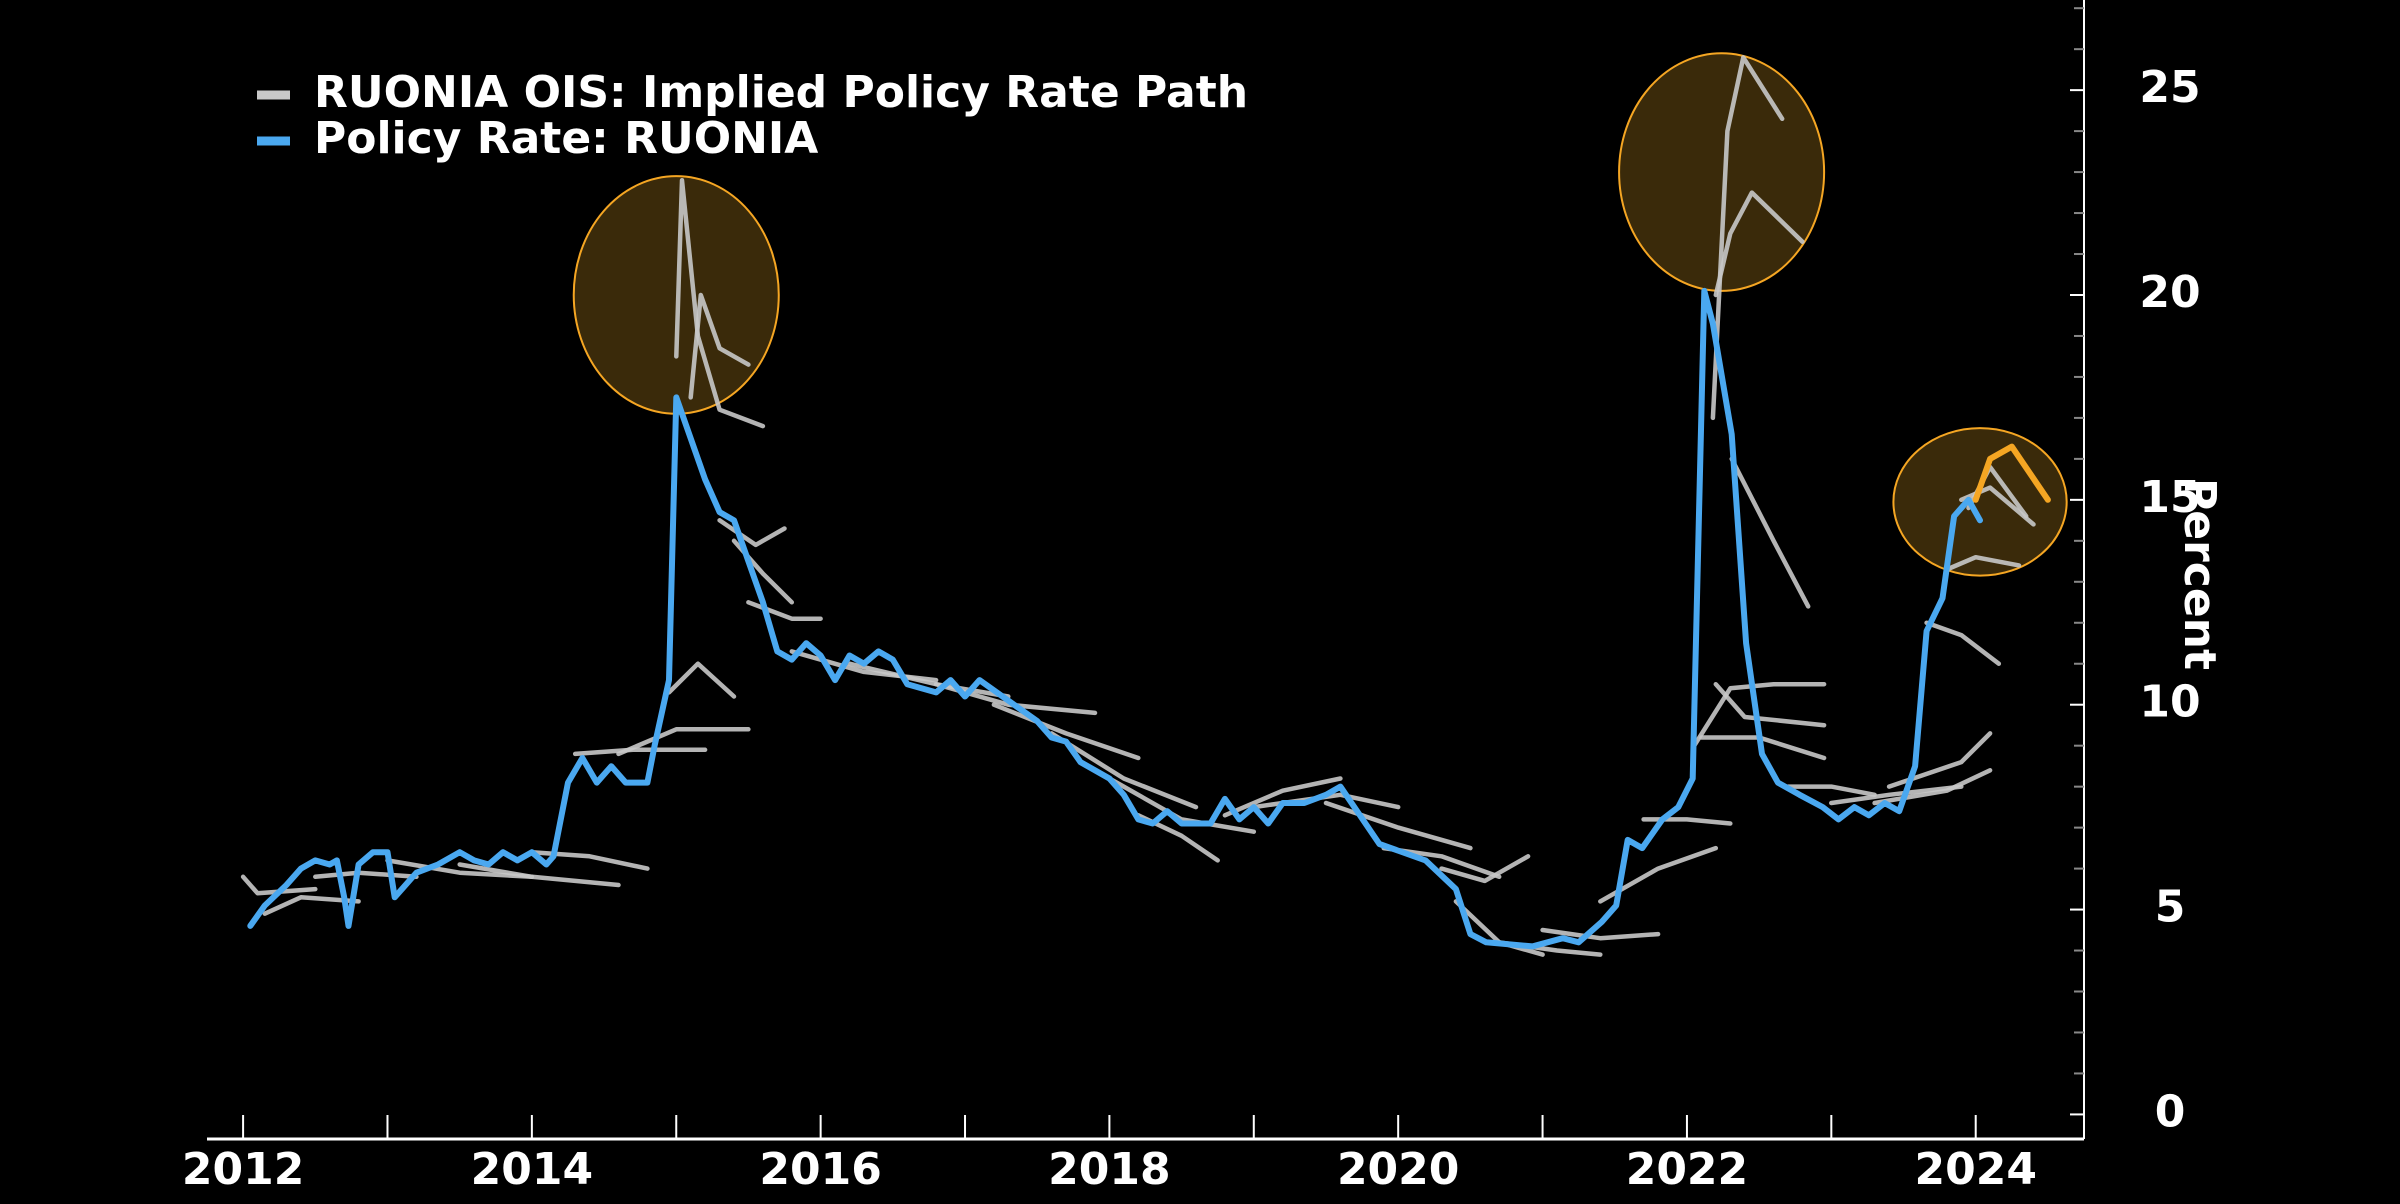  What do you see at coordinates (532, 1169) in the screenshot?
I see `x-tick-label: 2014` at bounding box center [532, 1169].